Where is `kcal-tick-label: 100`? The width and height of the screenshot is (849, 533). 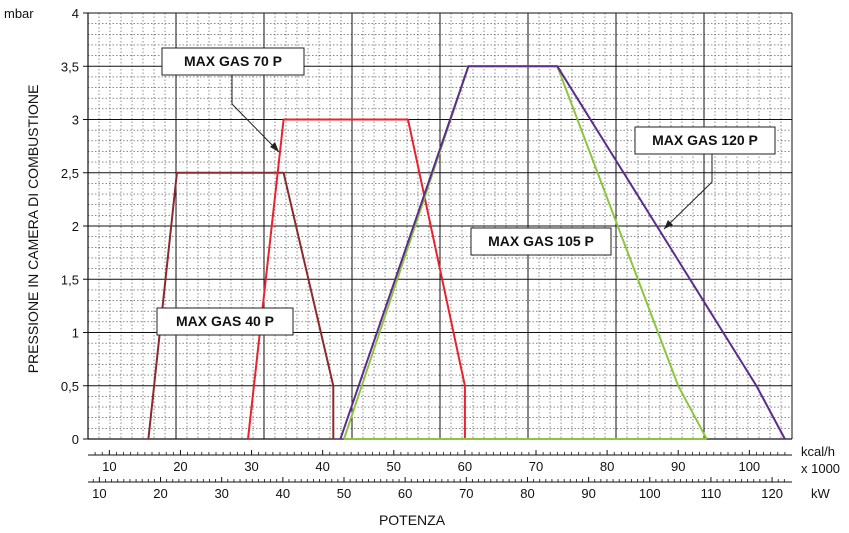 kcal-tick-label: 100 is located at coordinates (749, 466).